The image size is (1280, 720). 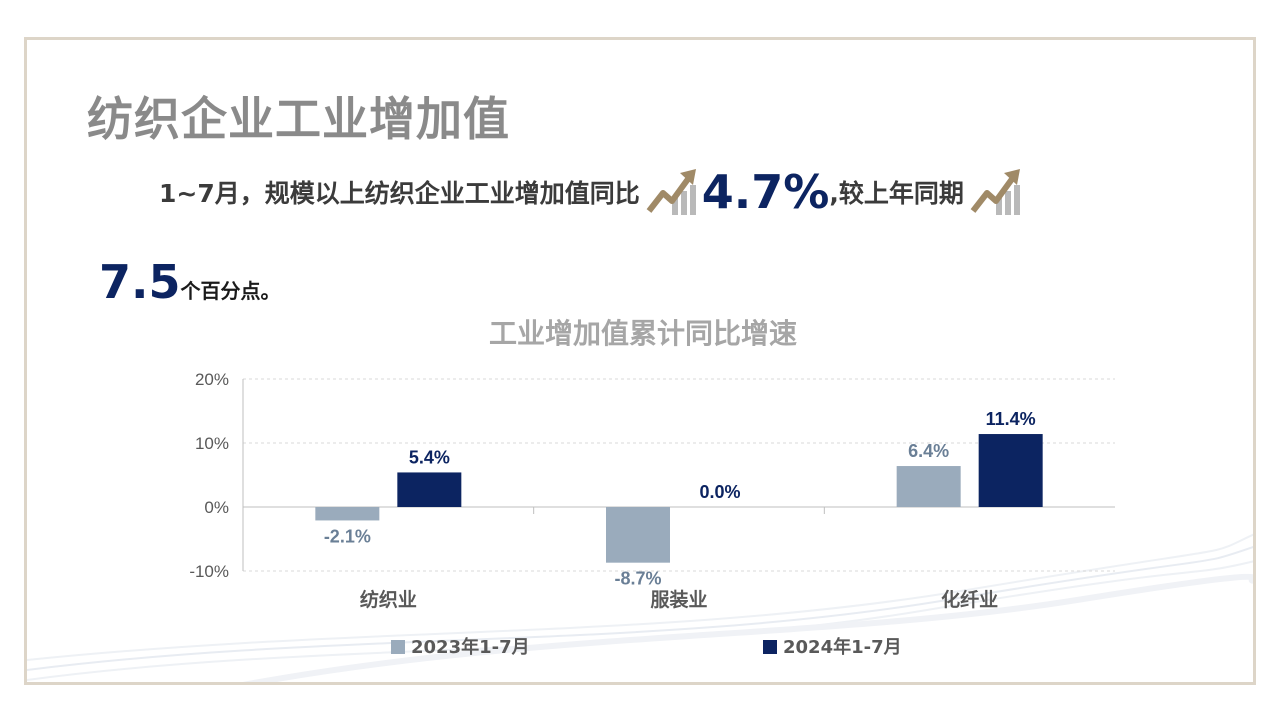 What do you see at coordinates (212, 443) in the screenshot?
I see `y-tick-label: 10%` at bounding box center [212, 443].